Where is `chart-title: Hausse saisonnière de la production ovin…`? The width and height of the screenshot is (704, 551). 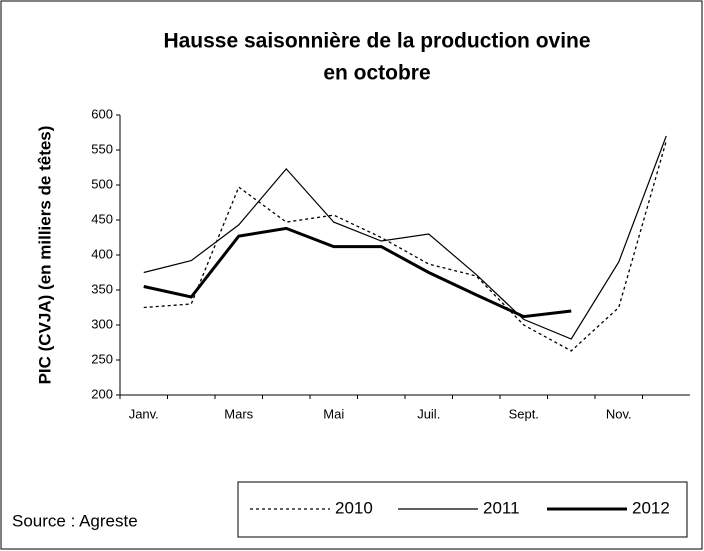
chart-title: Hausse saisonnière de la production ovin… is located at coordinates (376, 41).